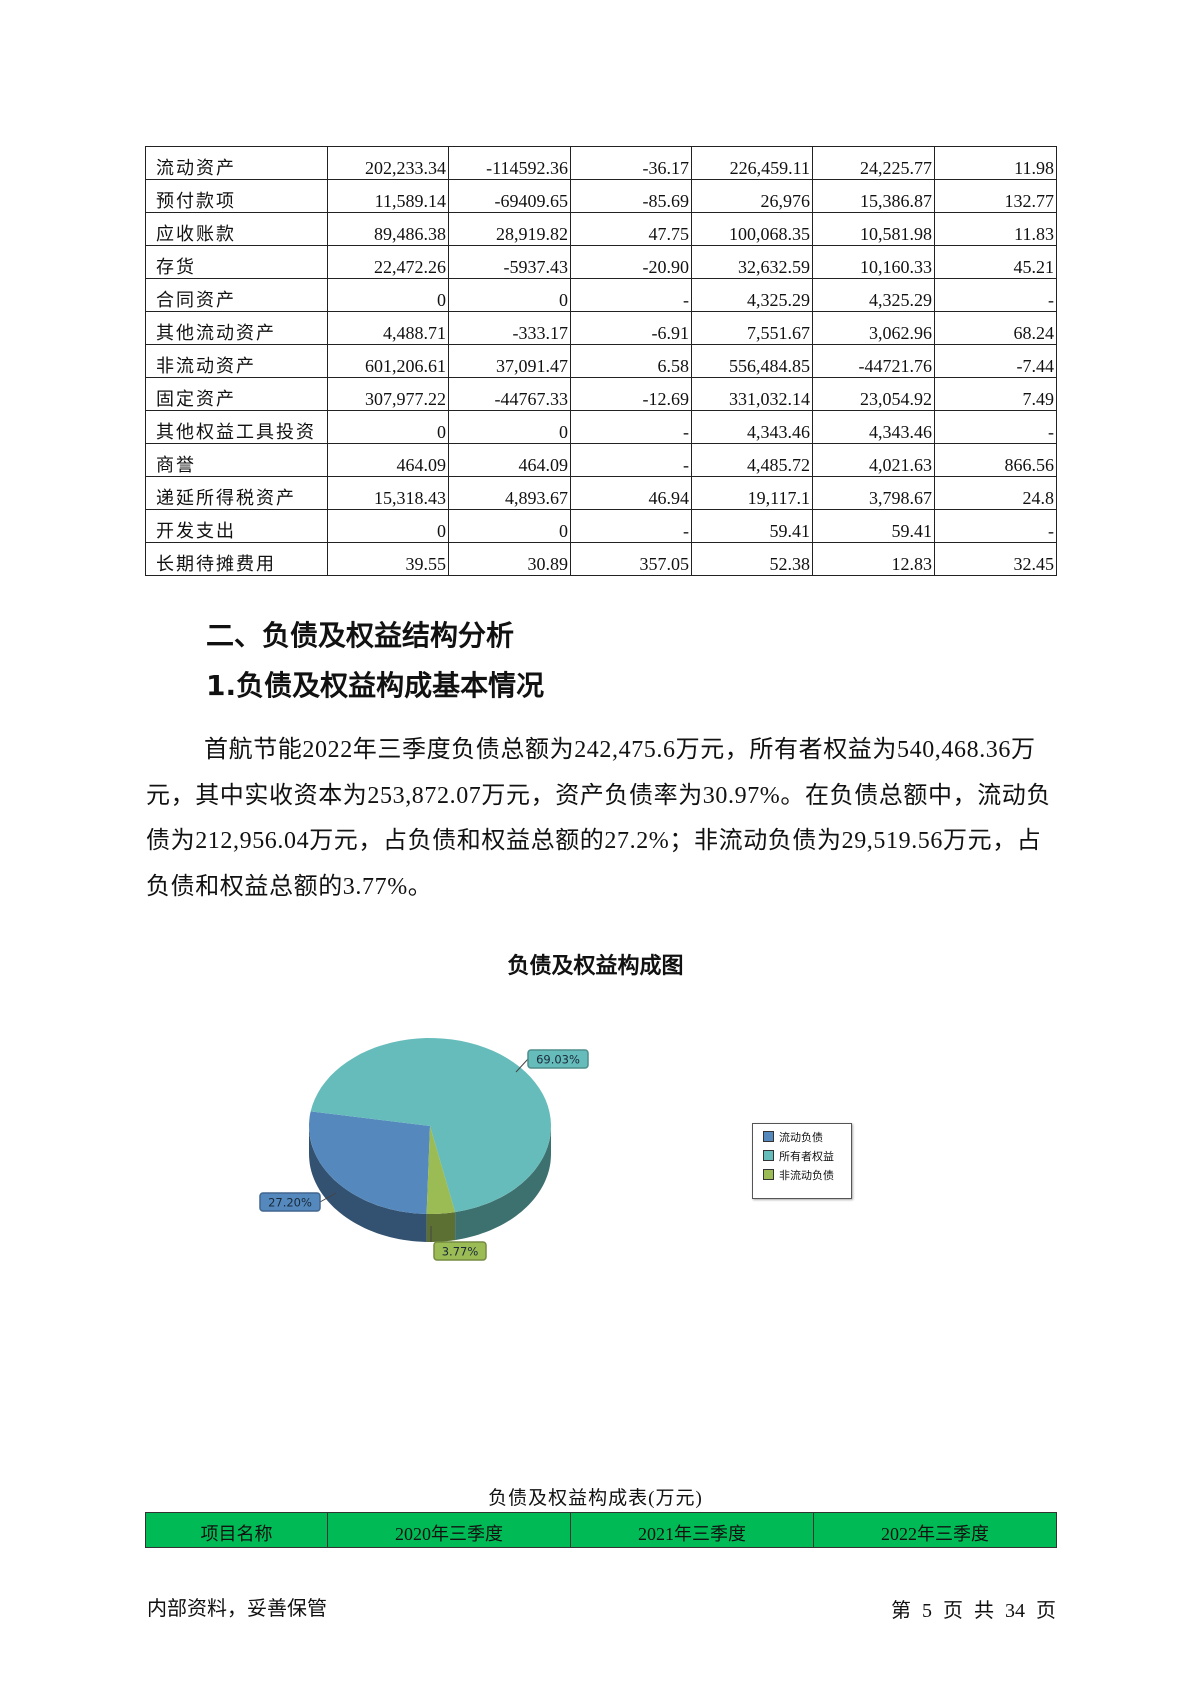 The image size is (1191, 1684). Describe the element at coordinates (441, 1170) in the screenshot. I see `pie-slice-noncurrent-liabilities` at that location.